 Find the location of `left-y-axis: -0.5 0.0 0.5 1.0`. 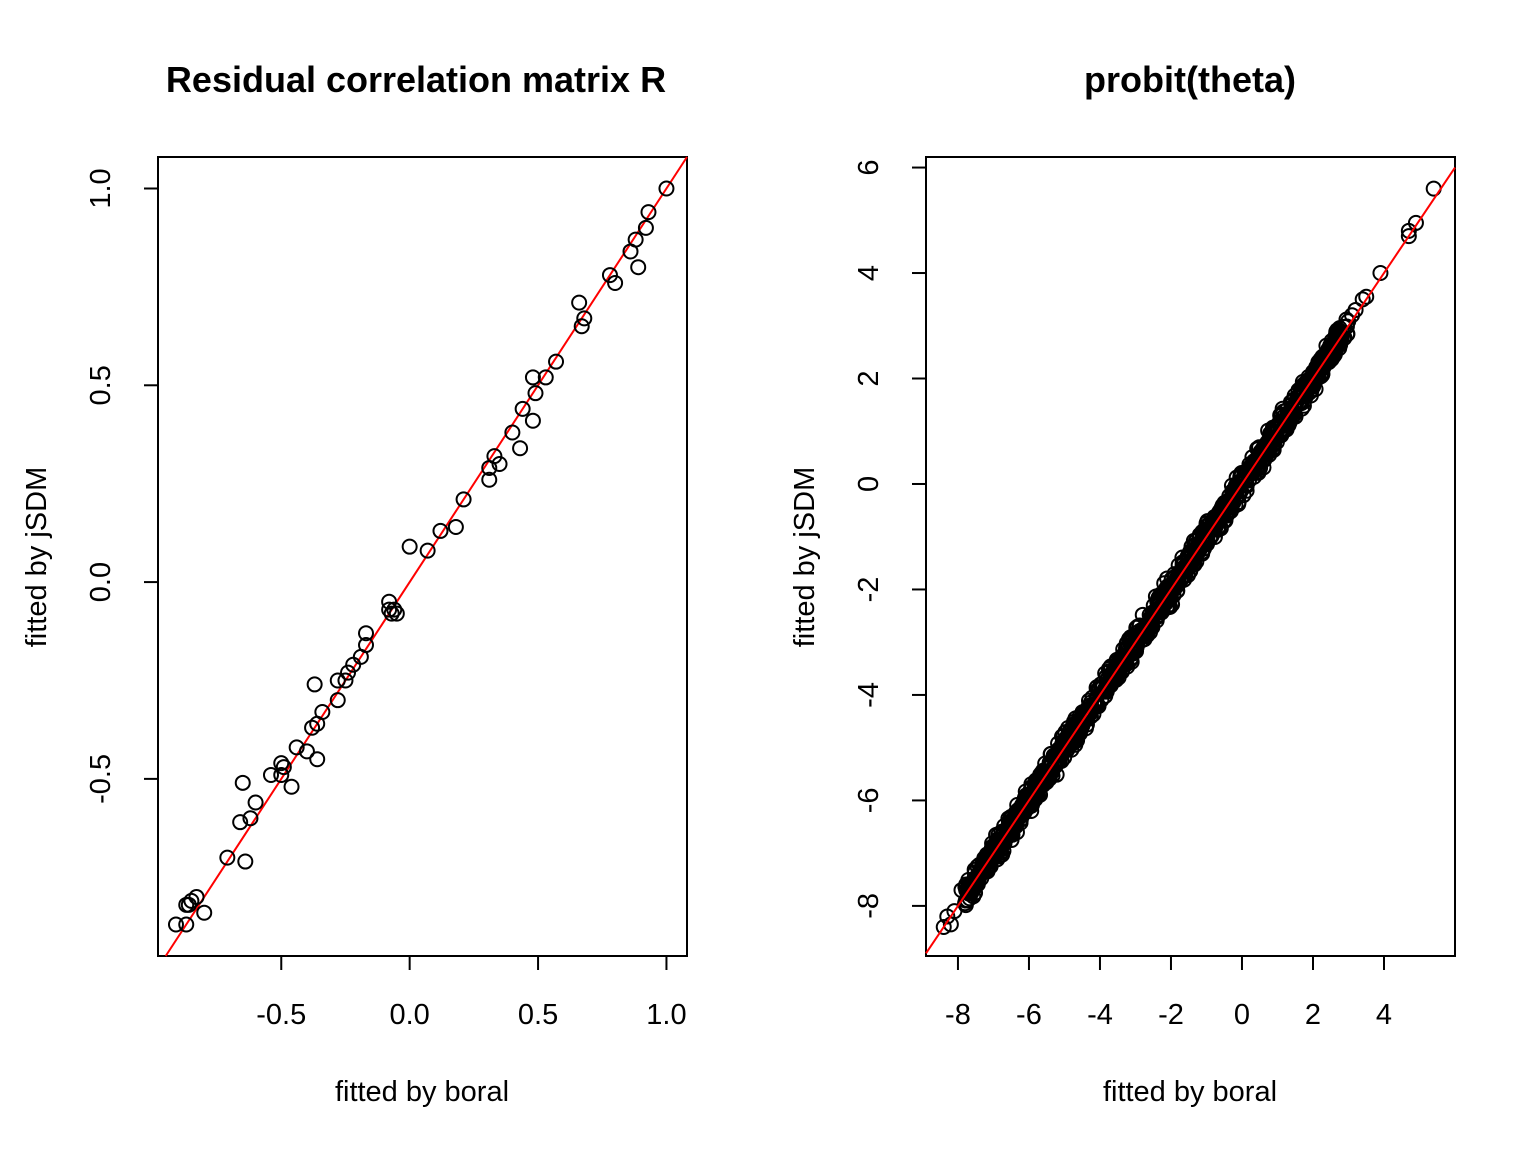

left-y-axis: -0.5 0.0 0.5 1.0 is located at coordinates (122, 486).